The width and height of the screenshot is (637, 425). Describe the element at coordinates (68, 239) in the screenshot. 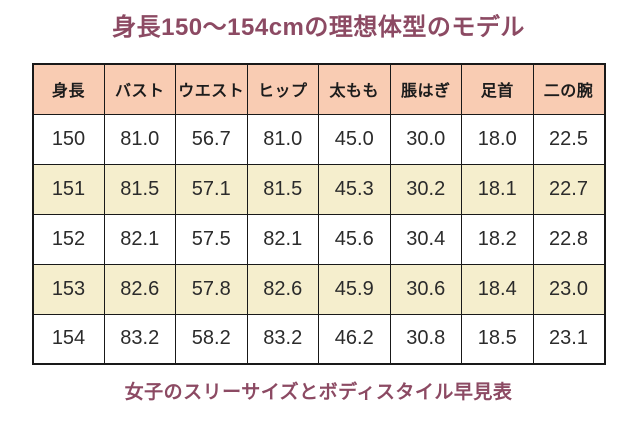

I see `table-cell: 152` at that location.